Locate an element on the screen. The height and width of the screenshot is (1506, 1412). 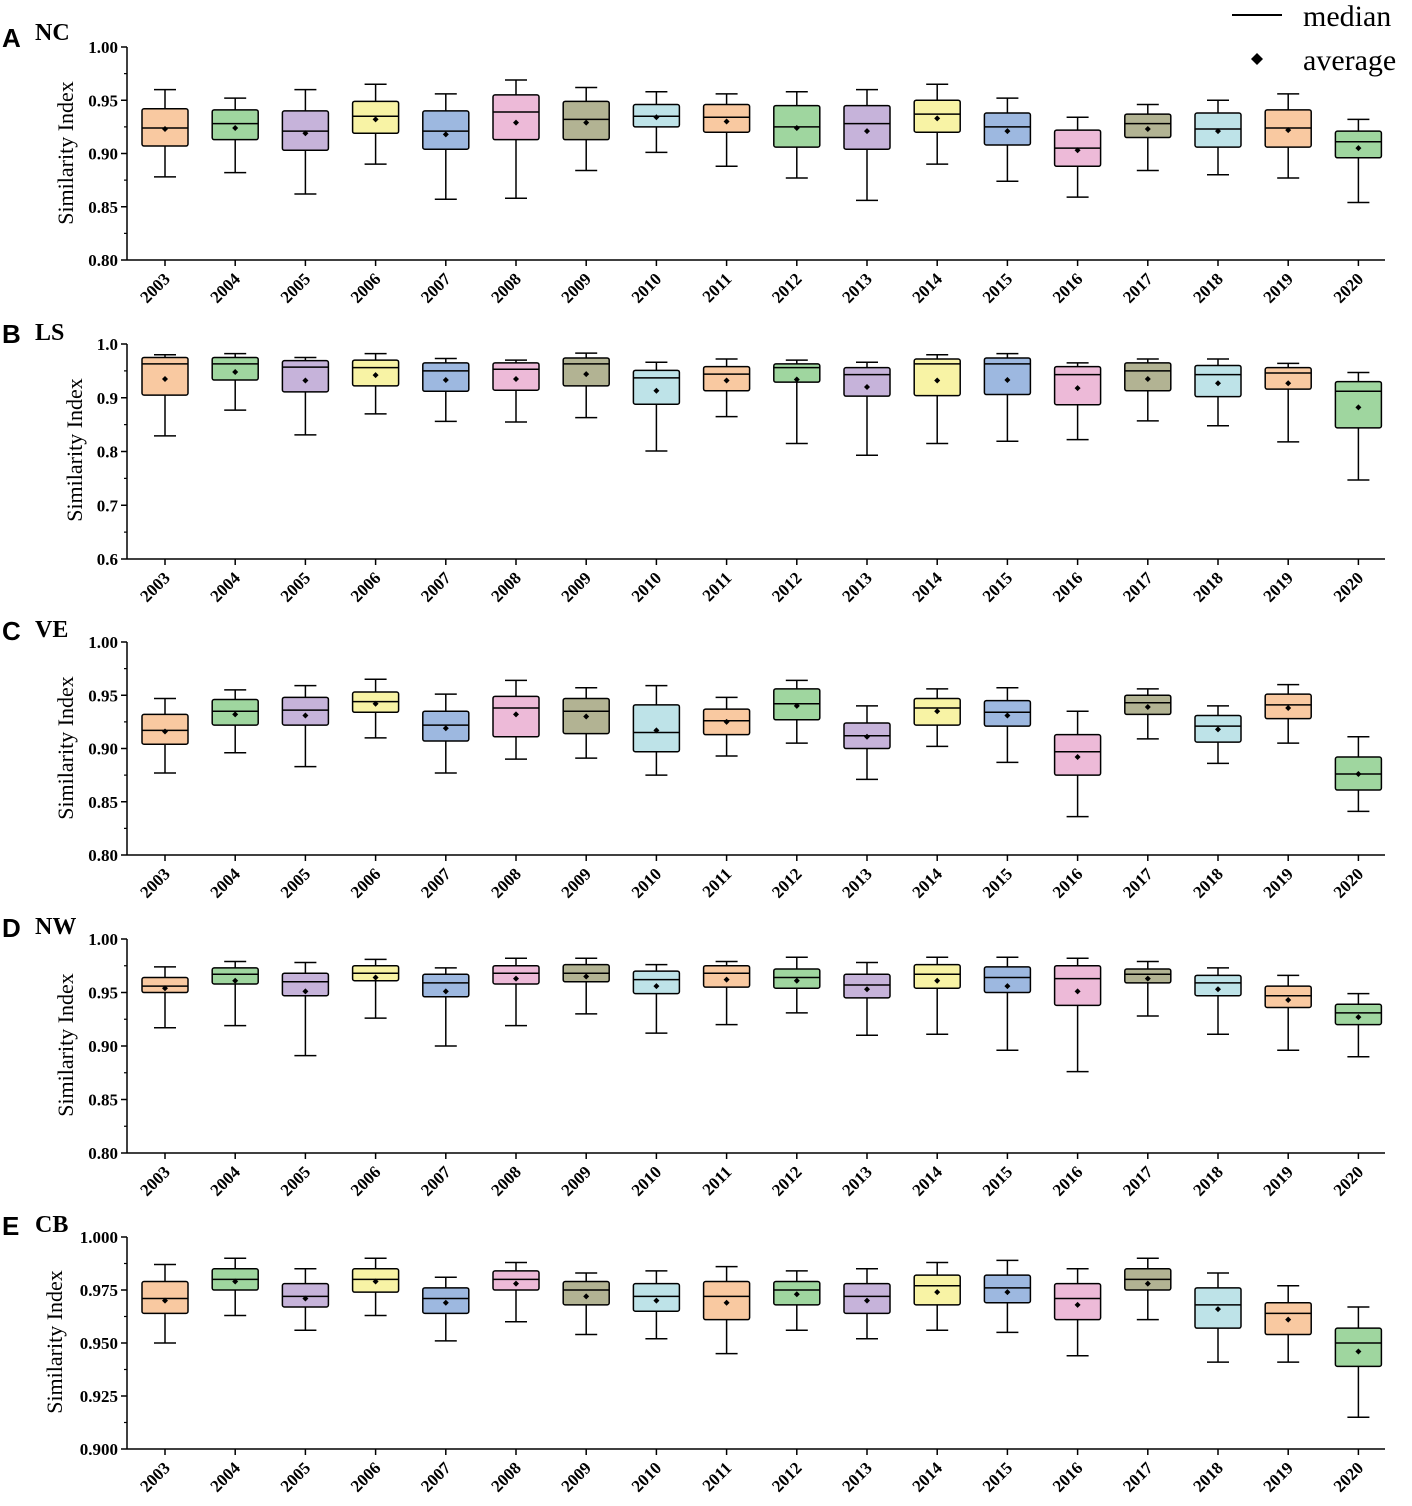
panel-letter: B is located at coordinates (11, 334).